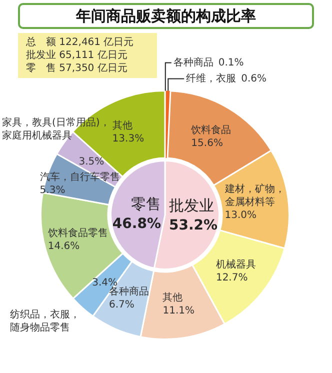  What do you see at coordinates (240, 216) in the screenshot?
I see `data-label: 13.0%` at bounding box center [240, 216].